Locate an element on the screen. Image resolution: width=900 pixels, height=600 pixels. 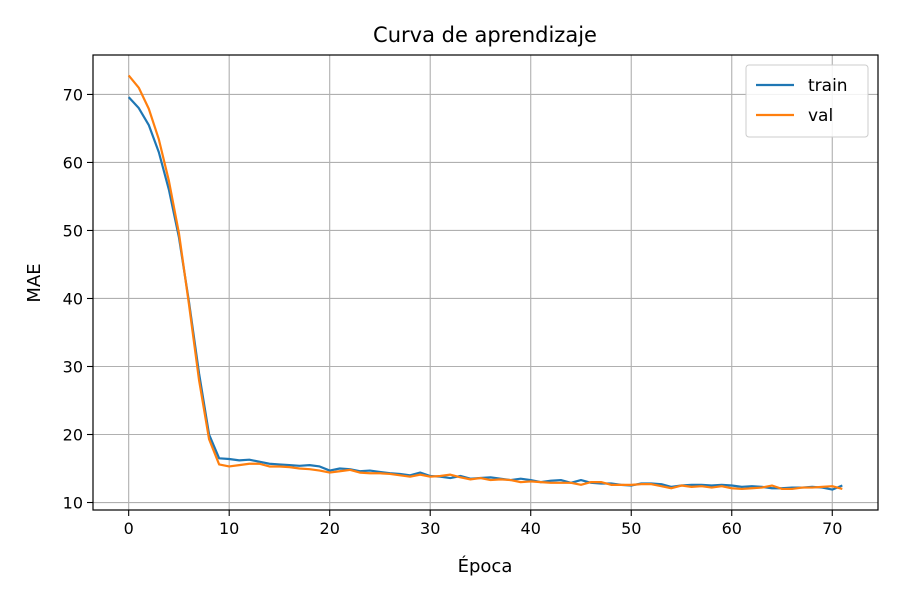
x-tick-label: 20 is located at coordinates (330, 528).